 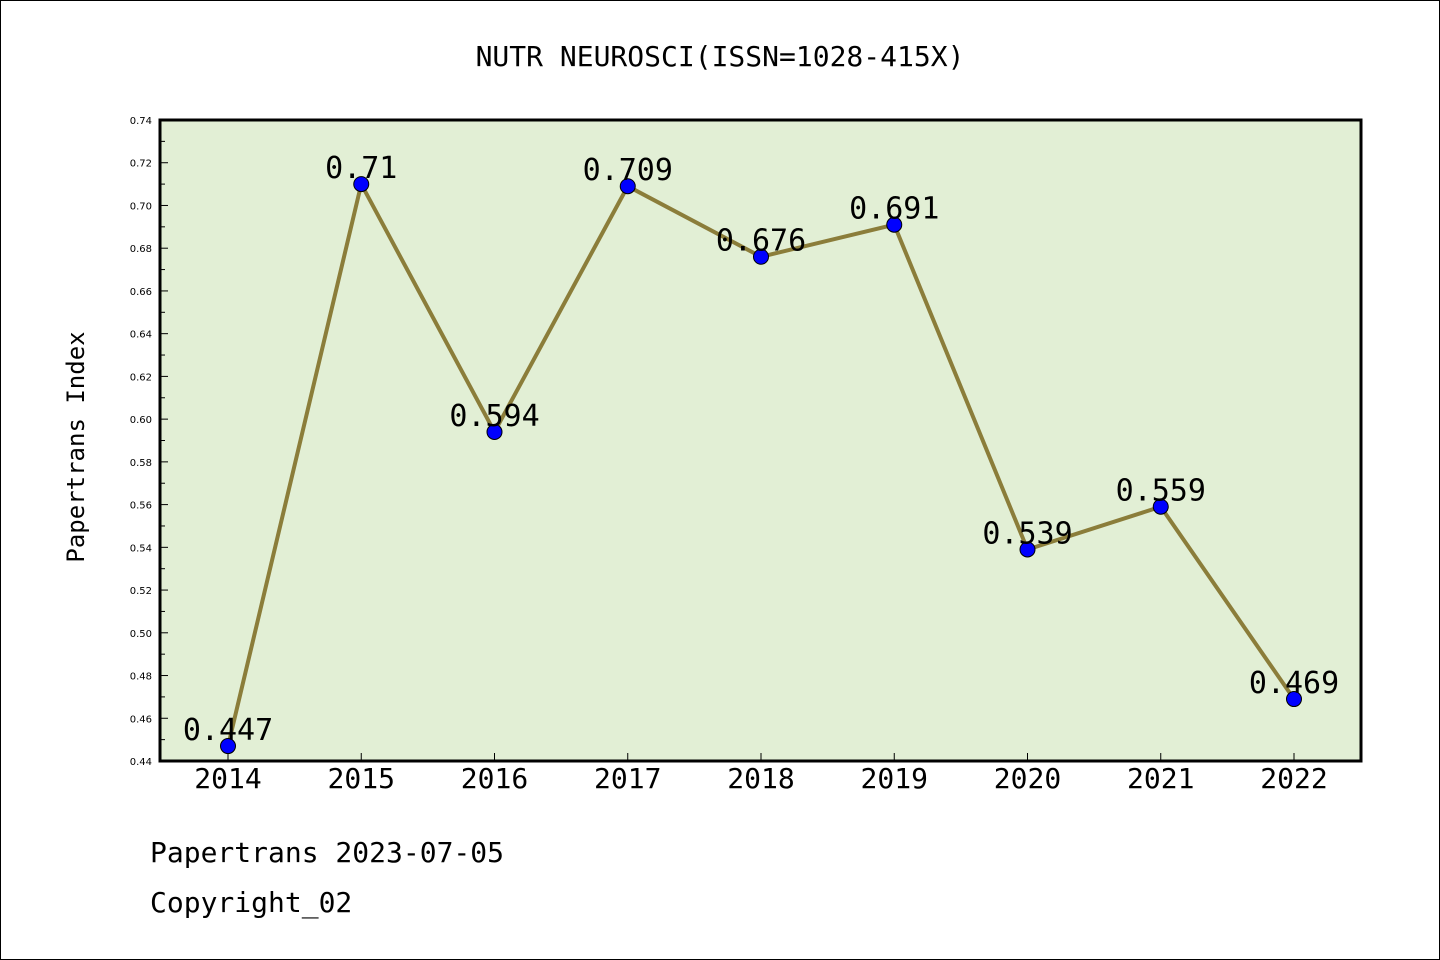 I want to click on x-tick-label: 2018, so click(x=760, y=778).